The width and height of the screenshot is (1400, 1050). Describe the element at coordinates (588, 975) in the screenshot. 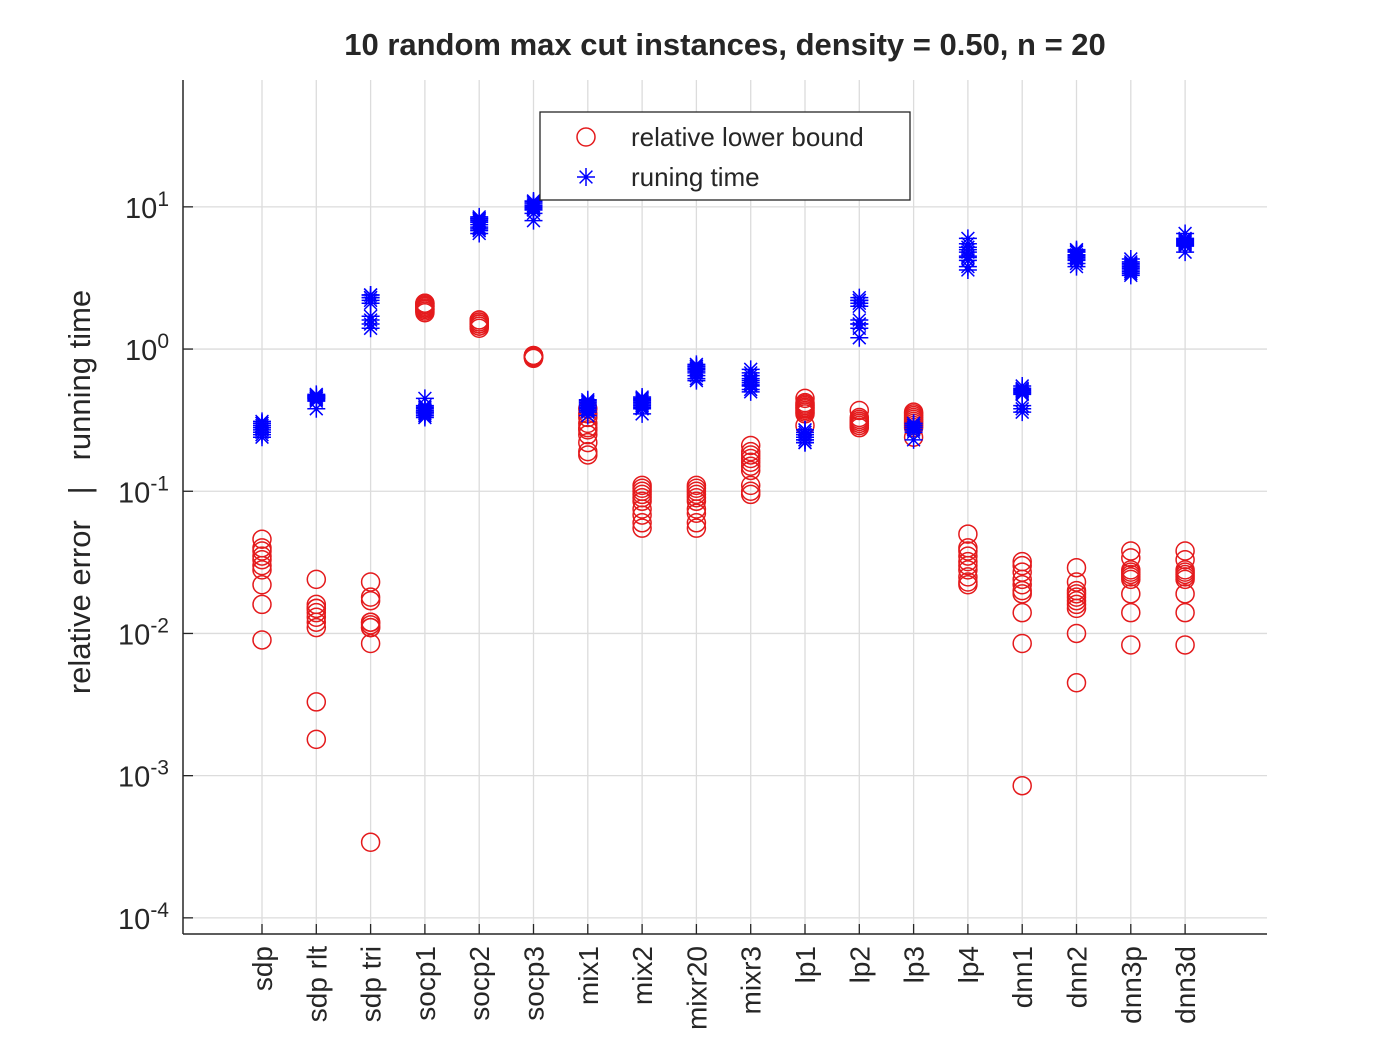

I see `x-tick-label: mix1` at that location.